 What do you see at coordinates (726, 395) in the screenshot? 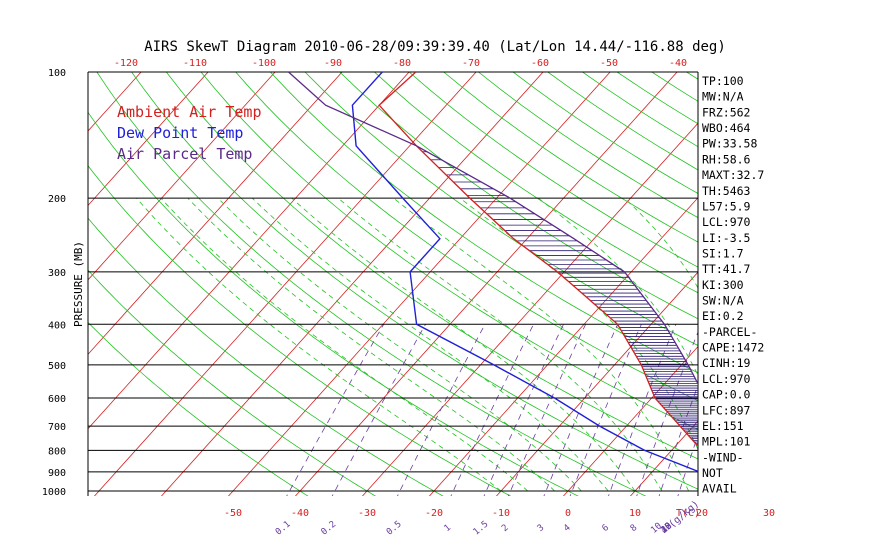
I see `stat-line: CAP:0.0` at bounding box center [726, 395].